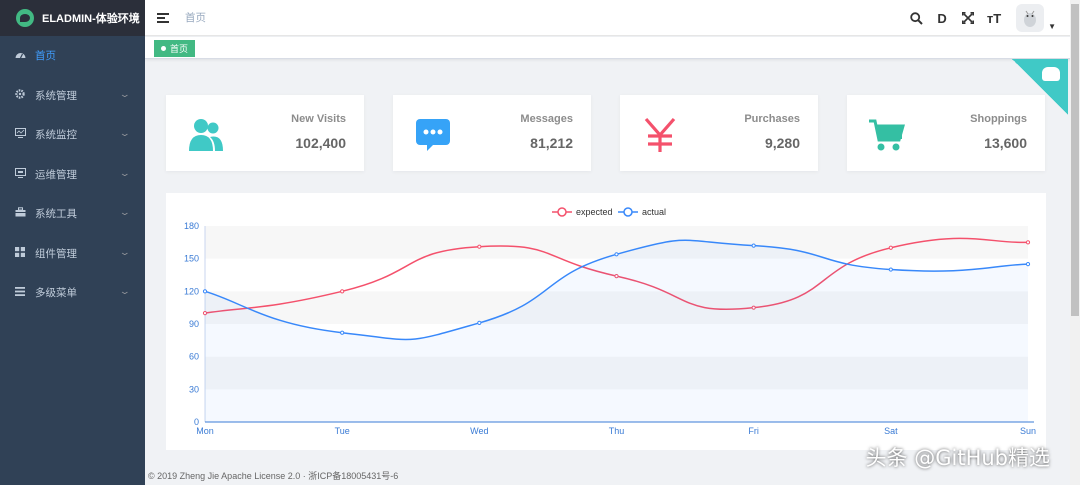 The image size is (1080, 485). I want to click on x-tick-label: Fri, so click(753, 431).